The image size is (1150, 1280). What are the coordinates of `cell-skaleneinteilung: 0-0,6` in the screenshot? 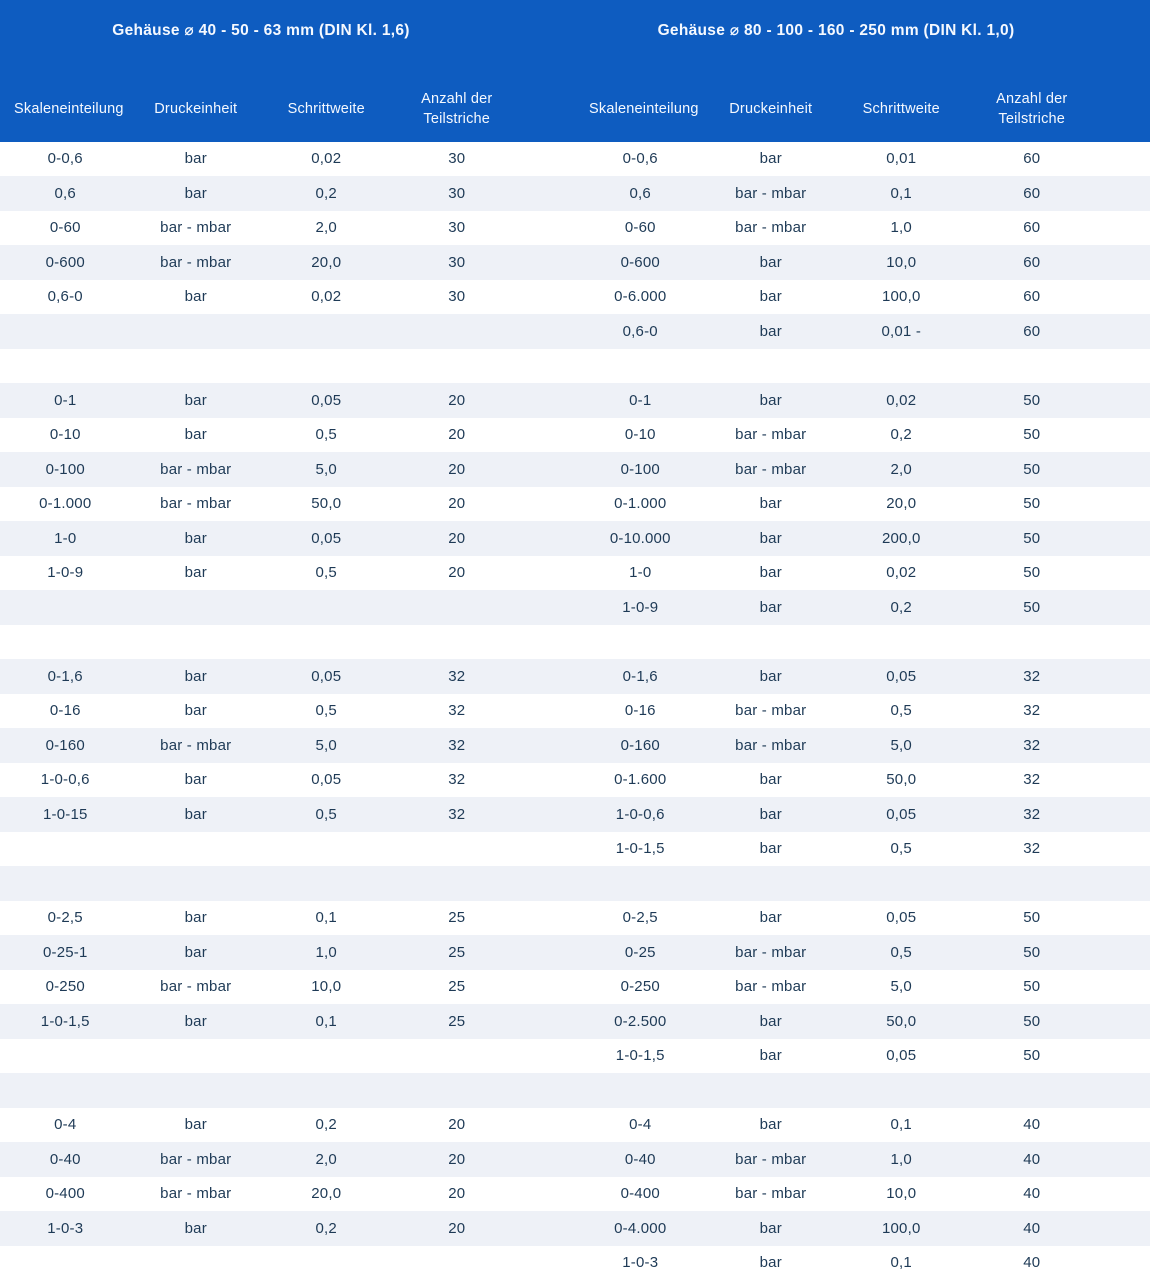 It's located at (640, 159).